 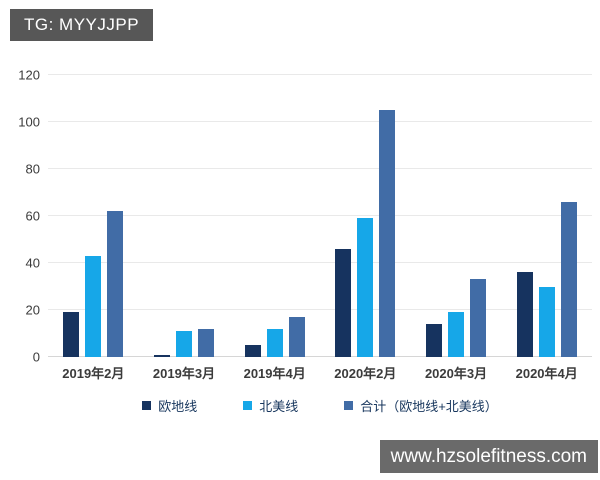 What do you see at coordinates (93, 373) in the screenshot?
I see `x-tick-label: 2019年2月` at bounding box center [93, 373].